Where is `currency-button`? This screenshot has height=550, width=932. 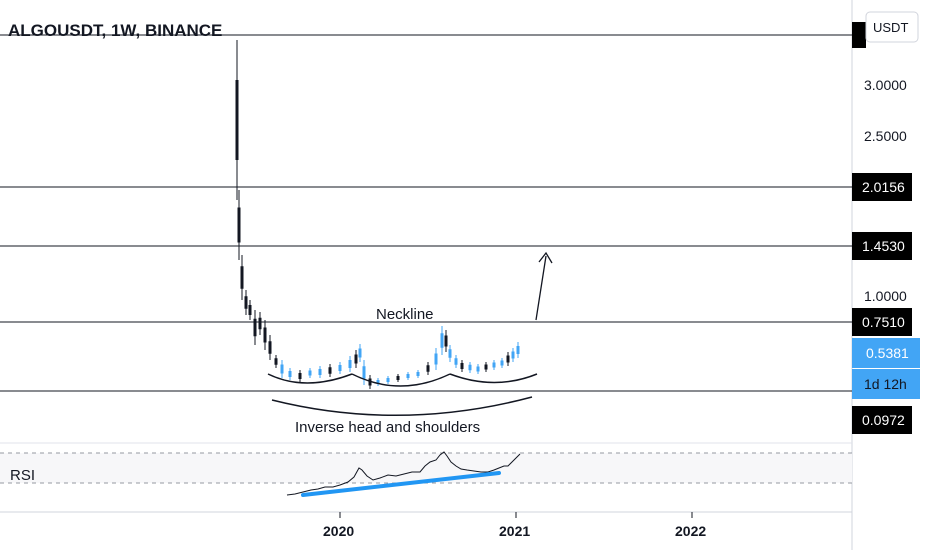
currency-button is located at coordinates (892, 27).